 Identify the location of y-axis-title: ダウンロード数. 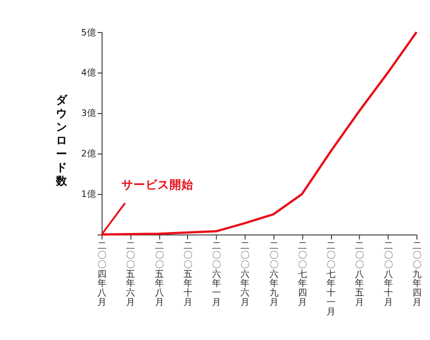
(61, 141).